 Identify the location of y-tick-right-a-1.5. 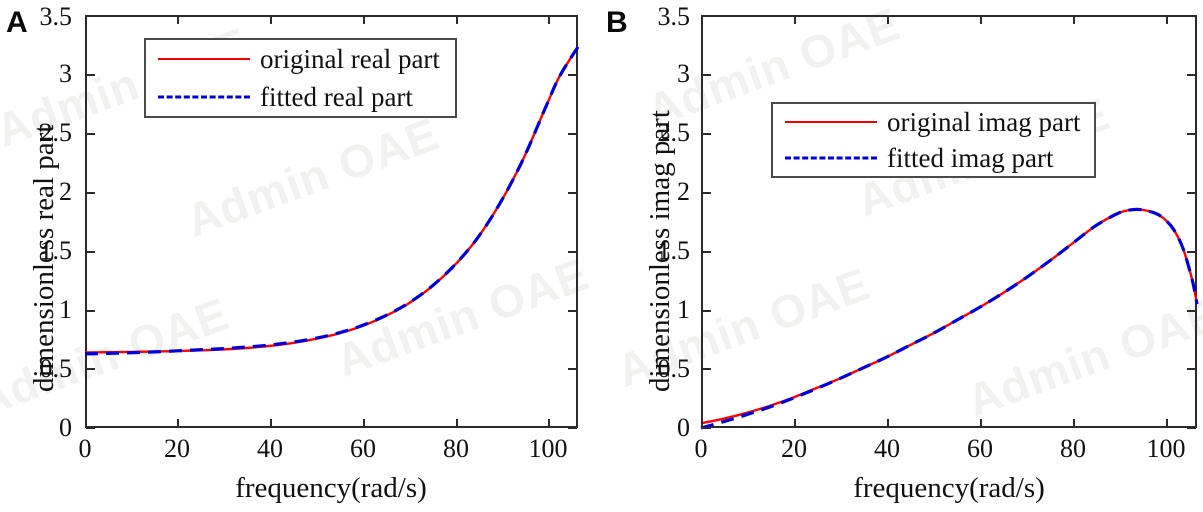
(572, 252).